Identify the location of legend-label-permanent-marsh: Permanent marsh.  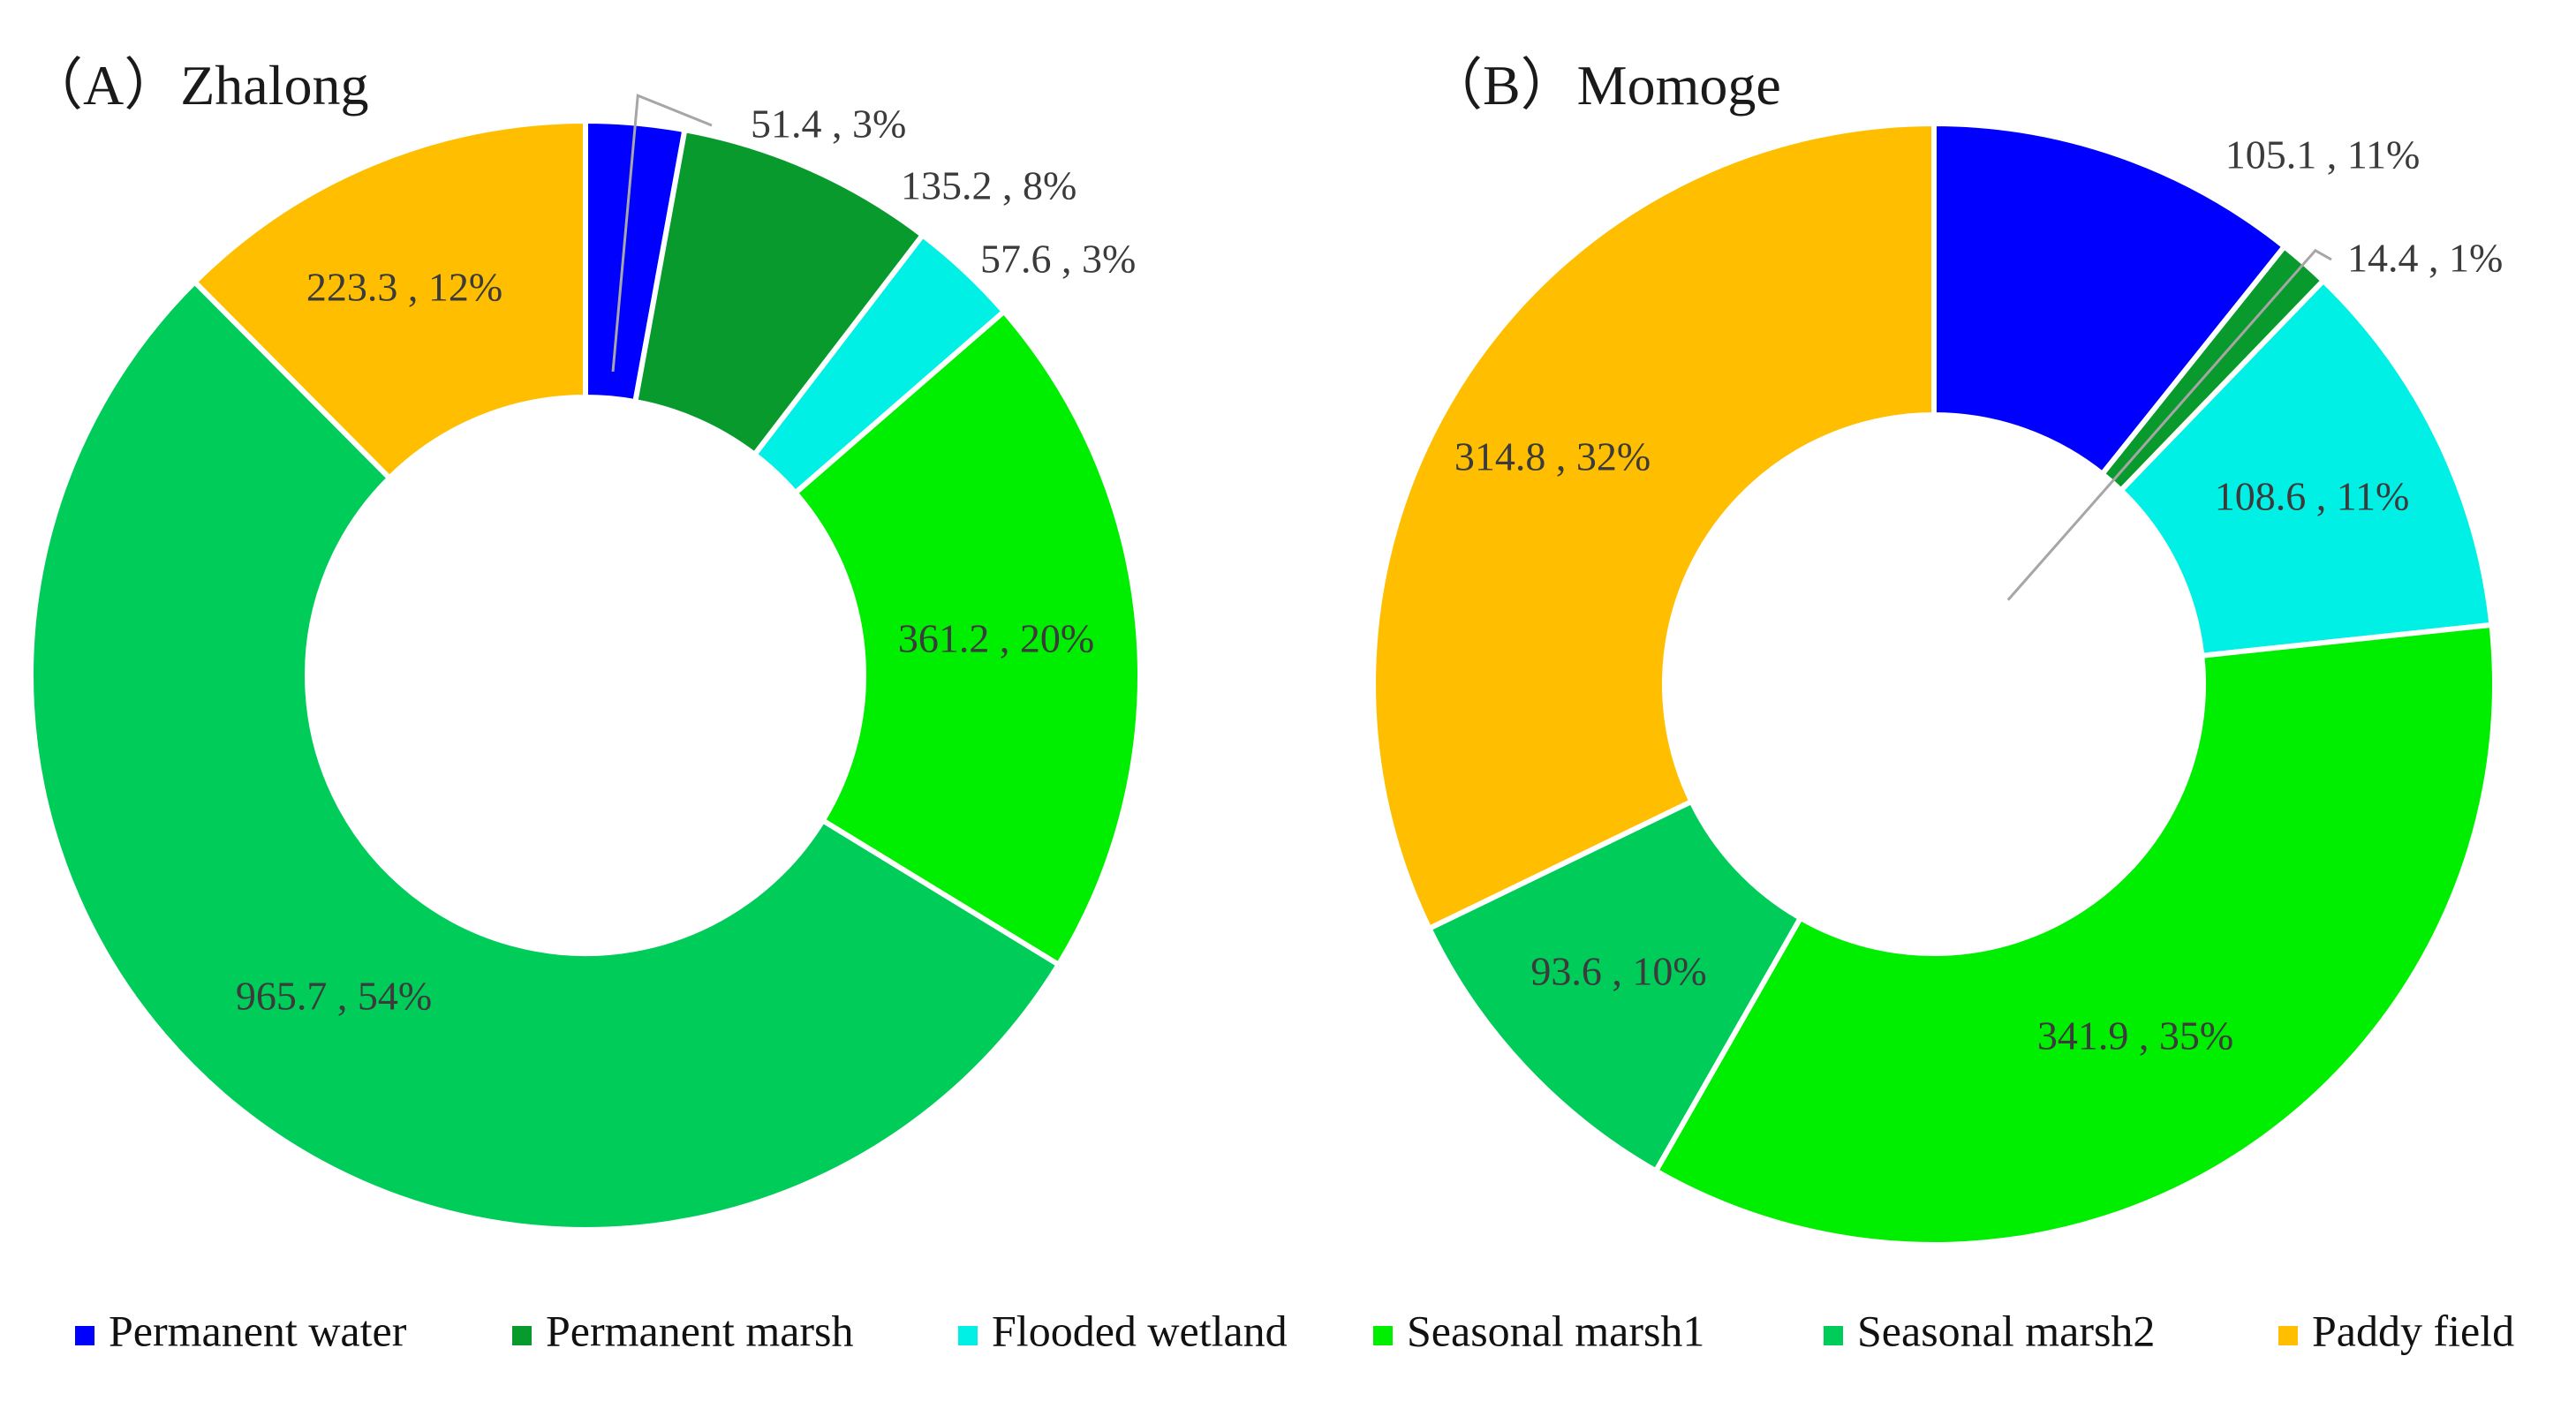
(700, 1330).